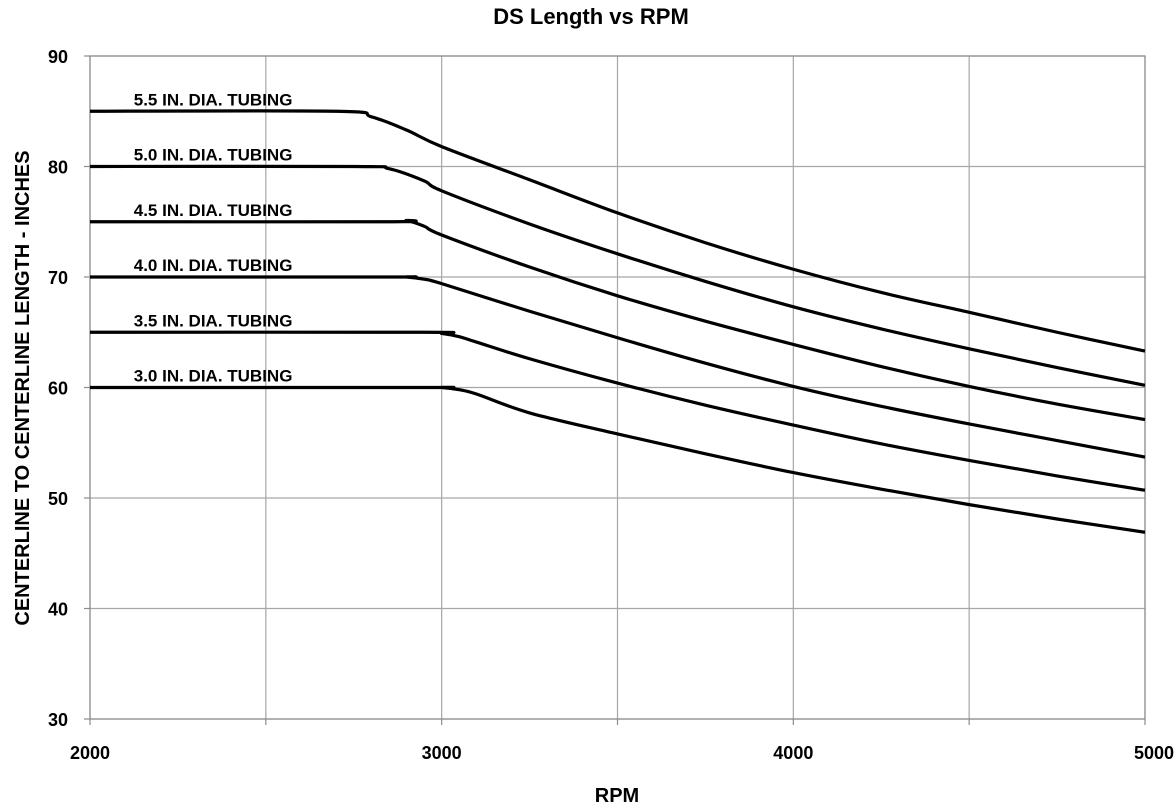 Image resolution: width=1176 pixels, height=807 pixels. What do you see at coordinates (58, 720) in the screenshot?
I see `y-tick-label: 30` at bounding box center [58, 720].